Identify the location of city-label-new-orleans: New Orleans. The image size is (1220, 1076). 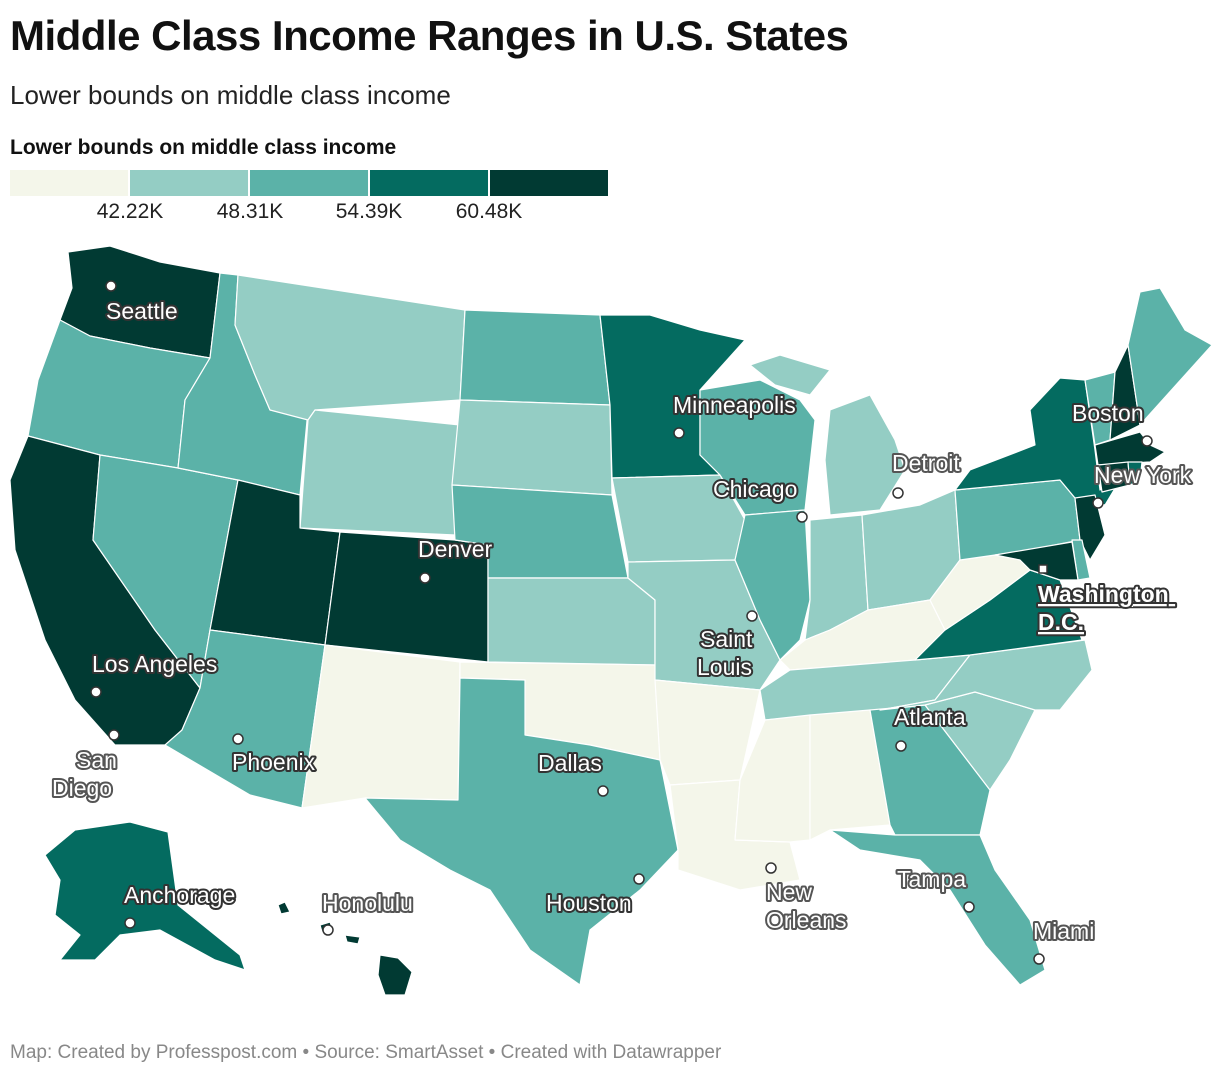
(806, 906).